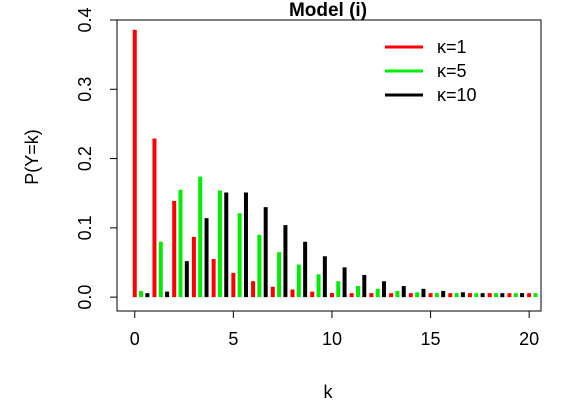  What do you see at coordinates (329, 392) in the screenshot?
I see `x-axis-label: k` at bounding box center [329, 392].